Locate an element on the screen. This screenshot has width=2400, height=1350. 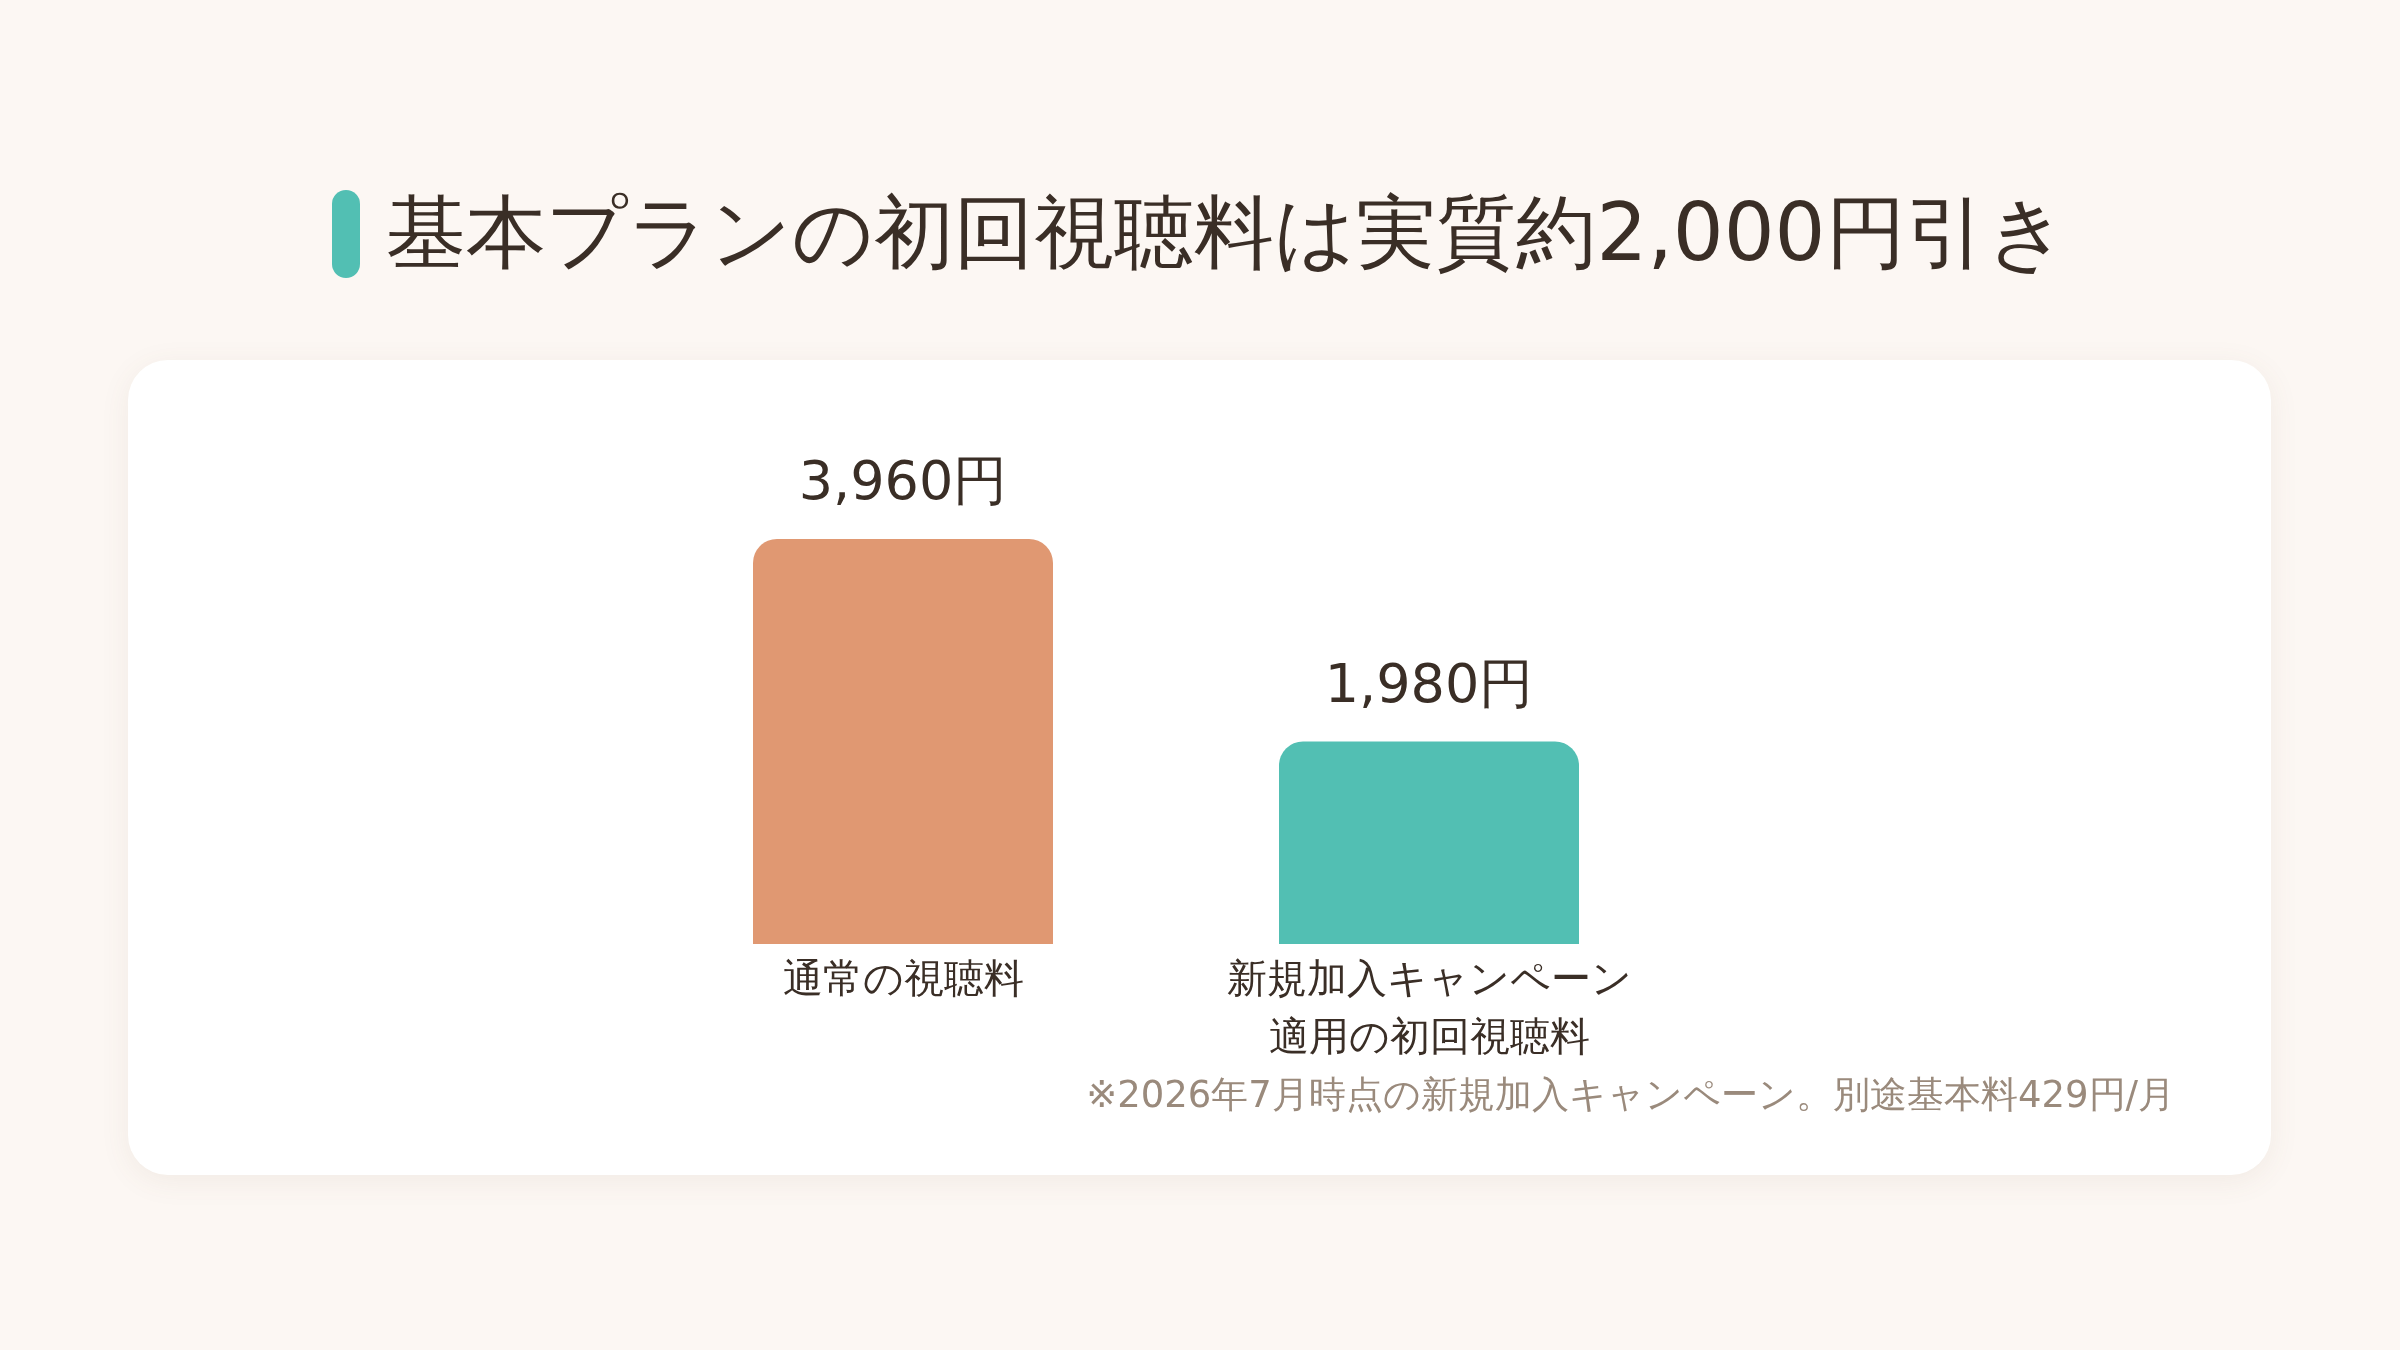
data-label: 3,960円 is located at coordinates (903, 480).